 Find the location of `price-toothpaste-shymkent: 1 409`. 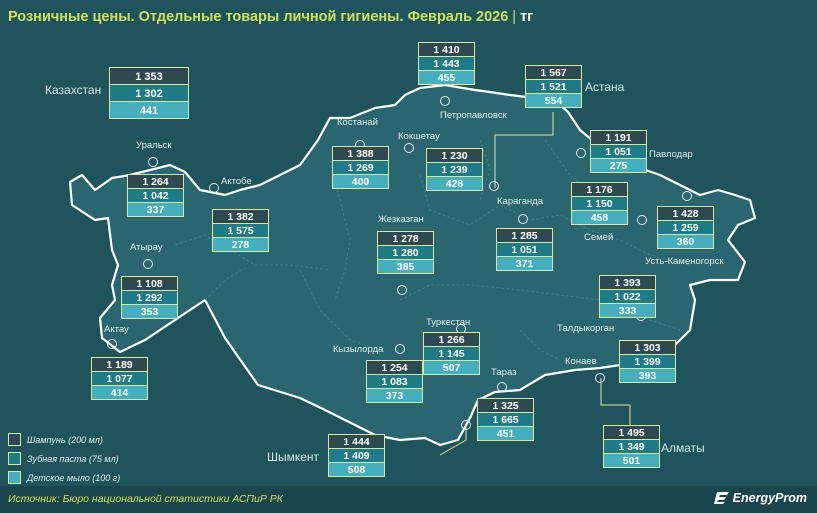

price-toothpaste-shymkent: 1 409 is located at coordinates (356, 455).